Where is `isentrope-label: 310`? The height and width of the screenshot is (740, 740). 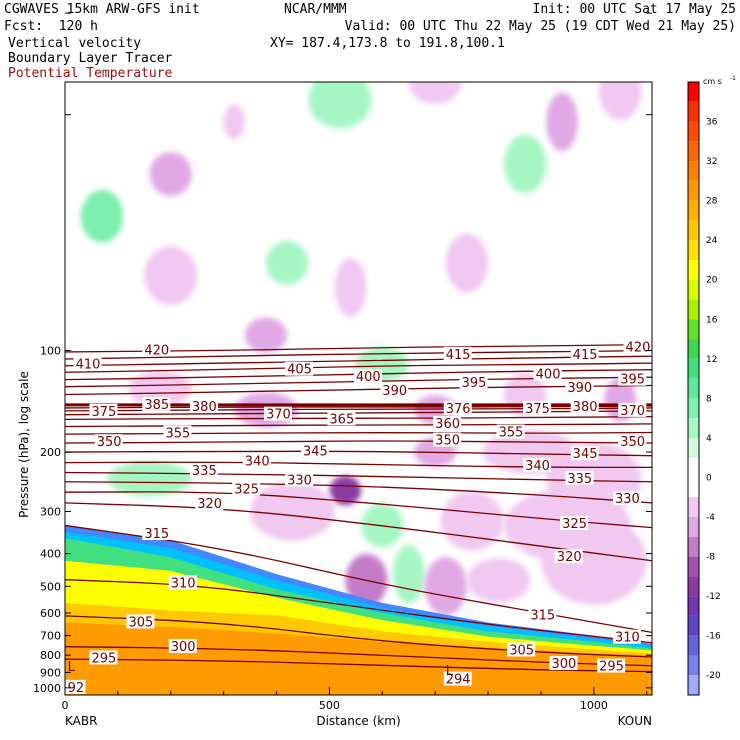
isentrope-label: 310 is located at coordinates (183, 583).